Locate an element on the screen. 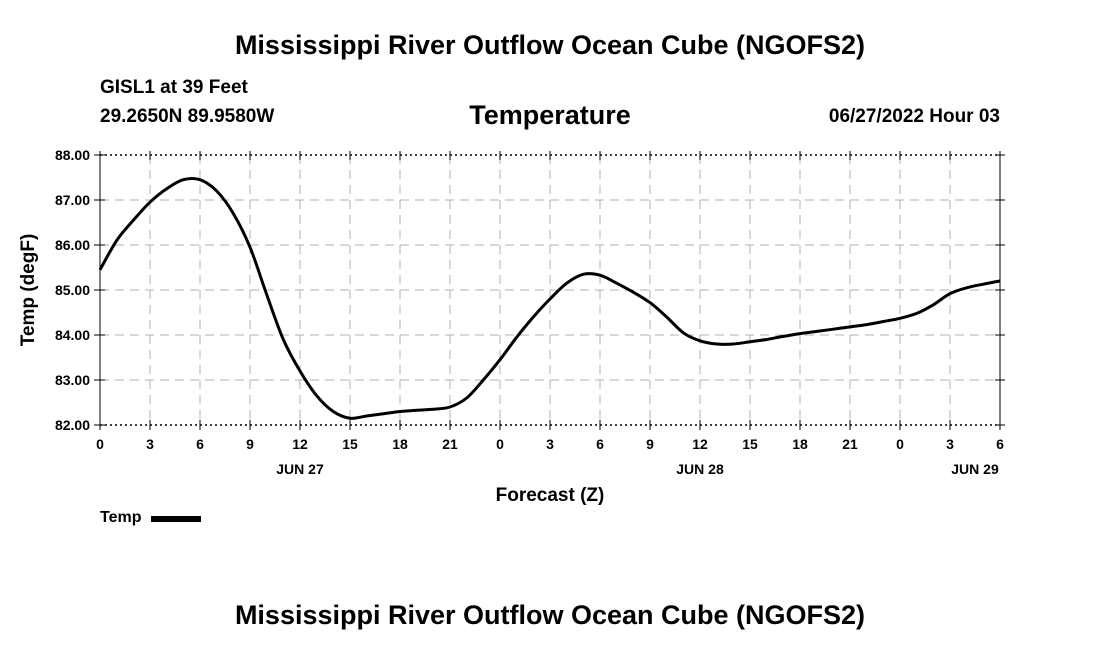  station-coordinates: 29.2650N 89.9580W is located at coordinates (187, 116).